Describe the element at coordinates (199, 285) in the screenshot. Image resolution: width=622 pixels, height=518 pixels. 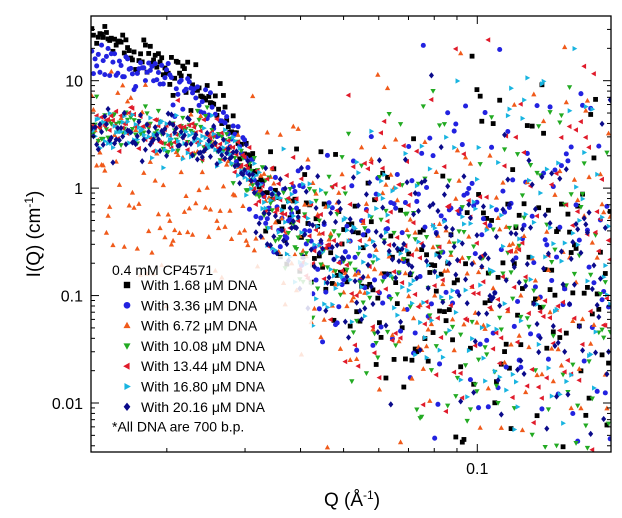
I see `legend-label: With 1.68 μM DNA` at that location.